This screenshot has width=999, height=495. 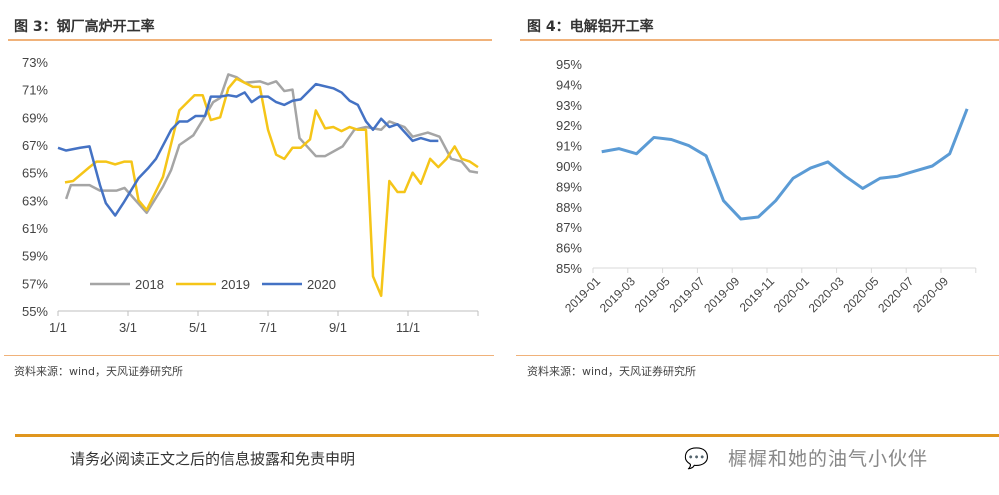 I want to click on legend-label-2020: 2020, so click(x=321, y=284).